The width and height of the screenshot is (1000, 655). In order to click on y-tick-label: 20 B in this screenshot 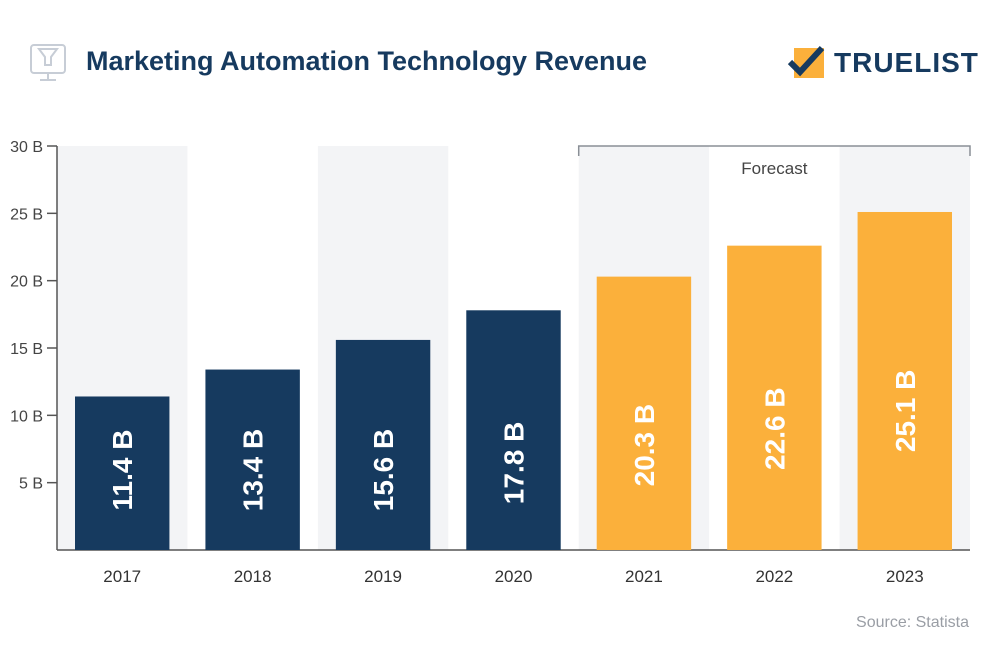, I will do `click(26, 282)`.